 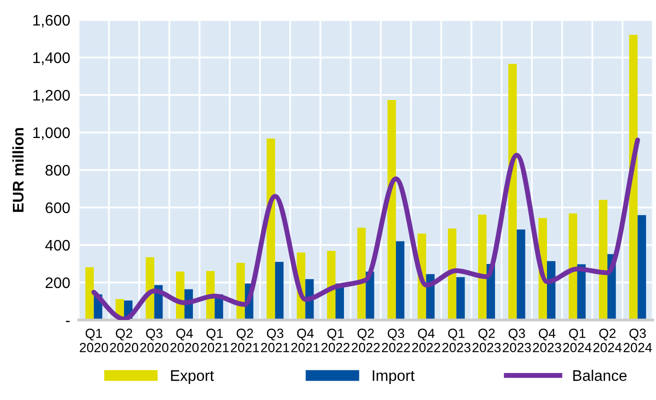 What do you see at coordinates (577, 340) in the screenshot?
I see `x-tick-label: Q1 2024` at bounding box center [577, 340].